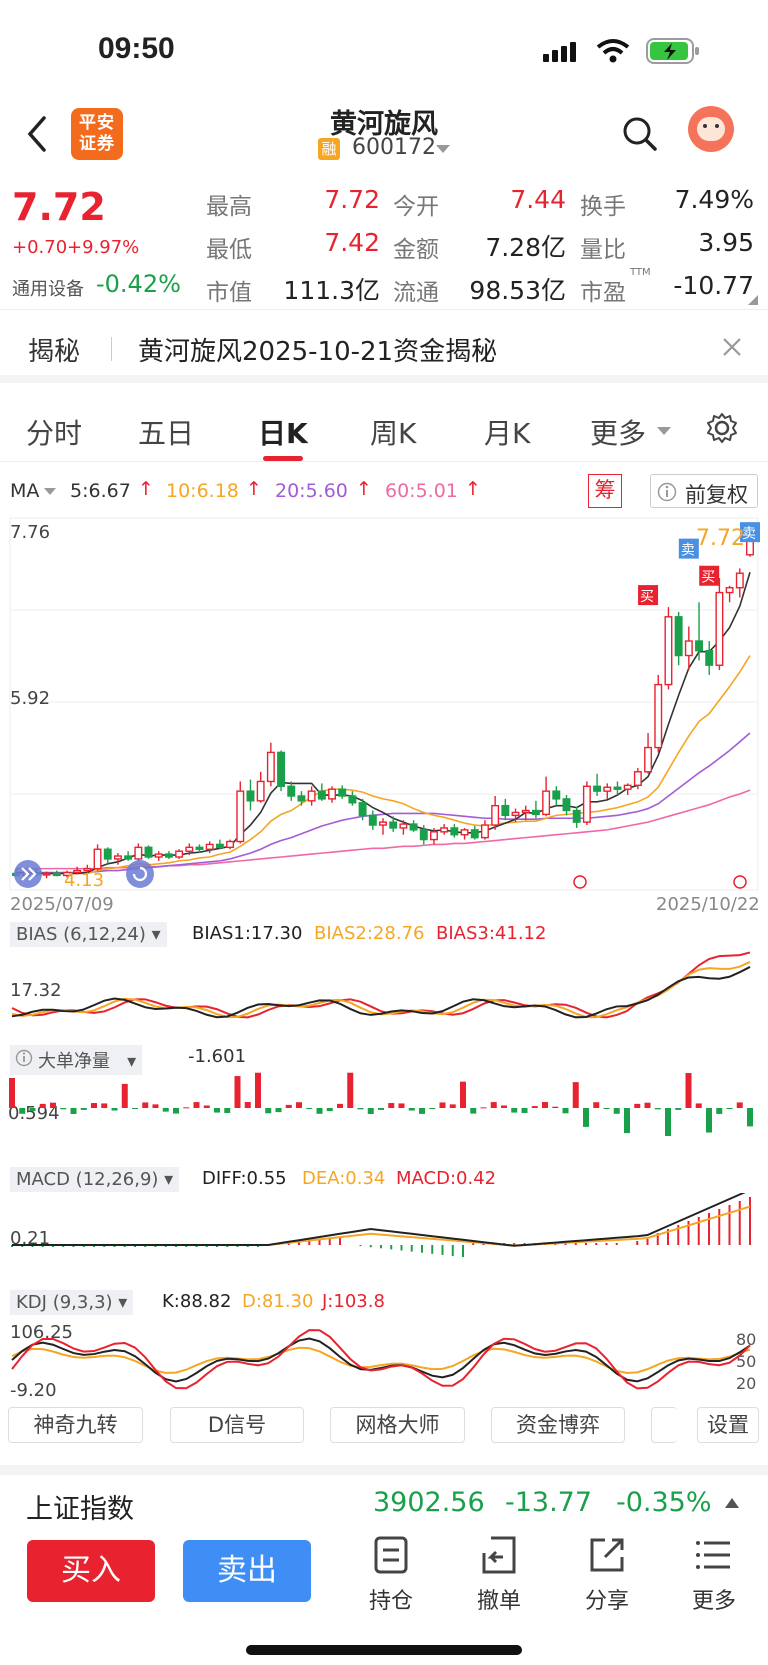 Image resolution: width=768 pixels, height=1665 pixels. I want to click on back-icon, so click(36, 134).